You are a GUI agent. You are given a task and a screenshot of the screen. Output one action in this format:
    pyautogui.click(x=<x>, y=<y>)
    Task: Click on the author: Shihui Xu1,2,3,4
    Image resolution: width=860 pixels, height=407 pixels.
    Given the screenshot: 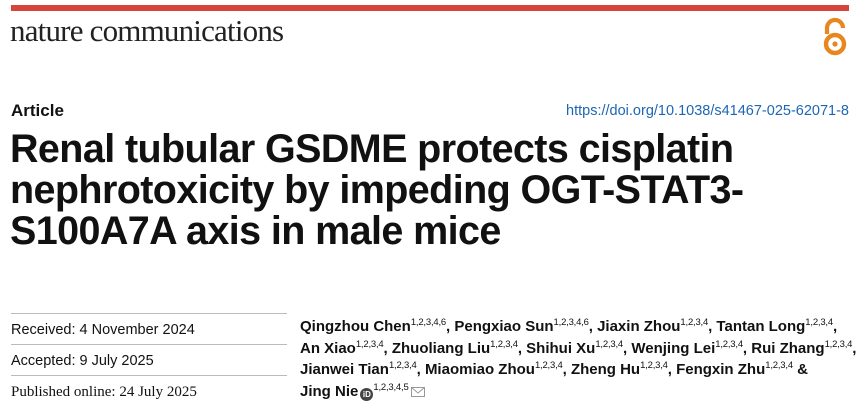 What is the action you would take?
    pyautogui.click(x=574, y=347)
    